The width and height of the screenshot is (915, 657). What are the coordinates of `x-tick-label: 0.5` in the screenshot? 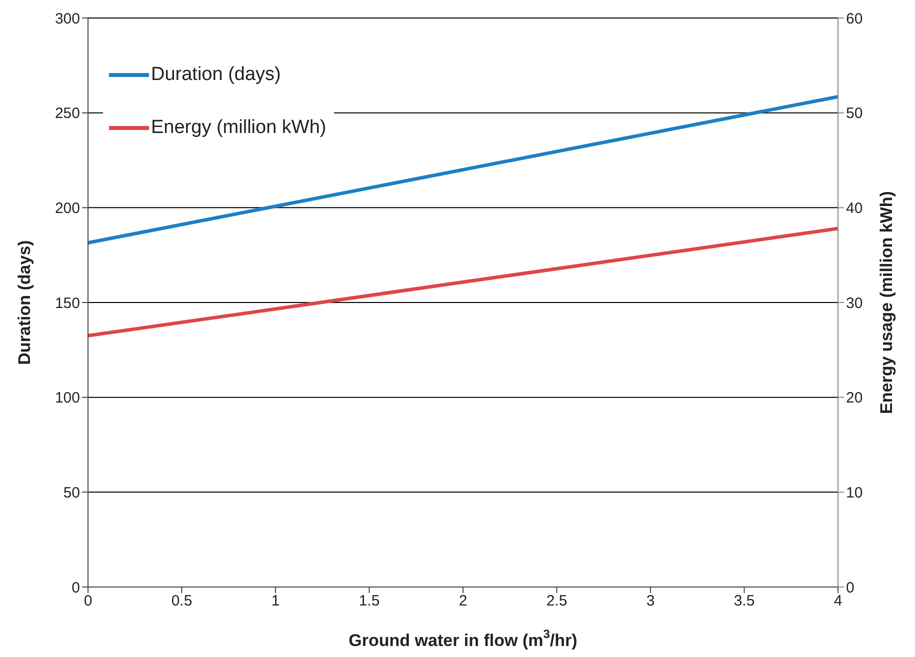 It's located at (181, 601).